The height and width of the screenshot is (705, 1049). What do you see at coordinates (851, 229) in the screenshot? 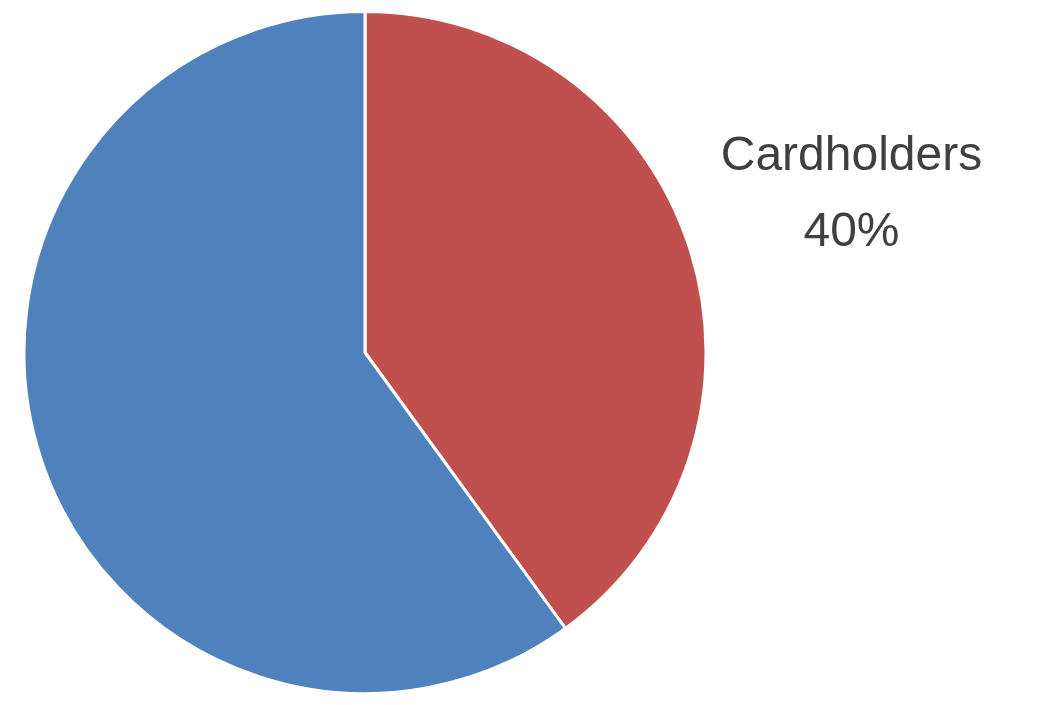
I see `data-label: 40%` at bounding box center [851, 229].